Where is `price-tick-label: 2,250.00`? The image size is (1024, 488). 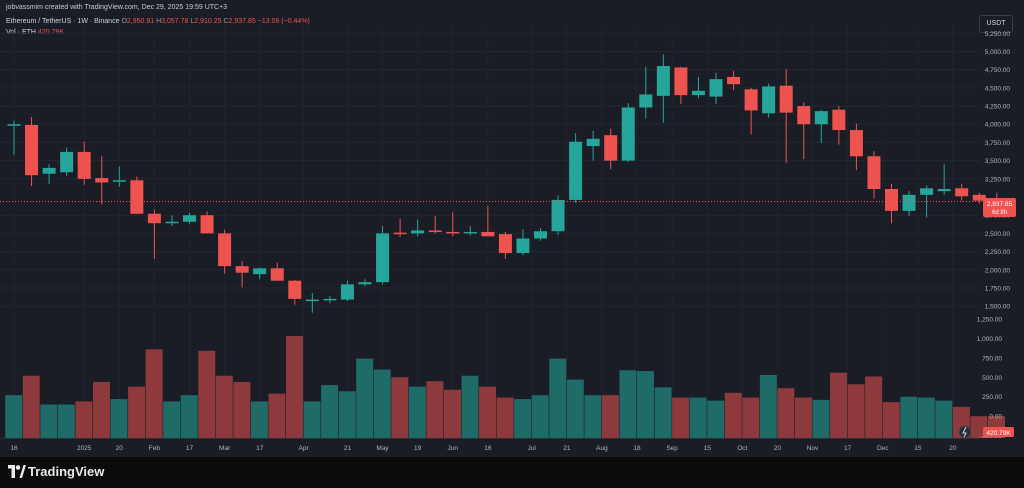 price-tick-label: 2,250.00 is located at coordinates (998, 252).